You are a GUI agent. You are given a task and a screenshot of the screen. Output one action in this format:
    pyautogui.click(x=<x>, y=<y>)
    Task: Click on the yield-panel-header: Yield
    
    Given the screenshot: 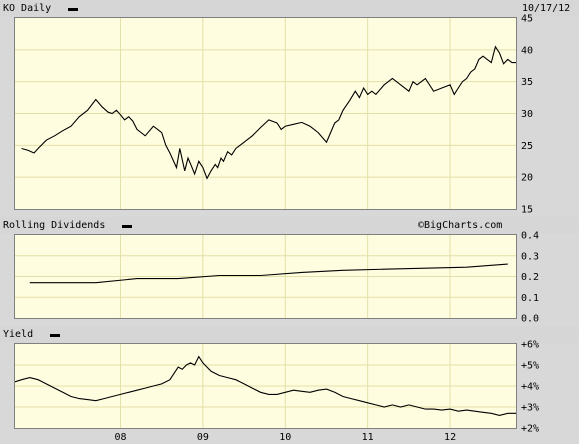 What is the action you would take?
    pyautogui.click(x=289, y=334)
    